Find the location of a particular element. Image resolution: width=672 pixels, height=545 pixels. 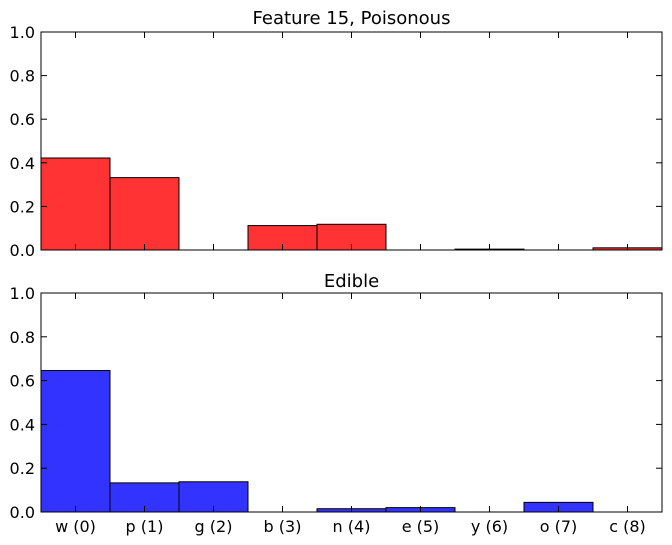

edible-ytick-label: 0.4 is located at coordinates (22, 424).